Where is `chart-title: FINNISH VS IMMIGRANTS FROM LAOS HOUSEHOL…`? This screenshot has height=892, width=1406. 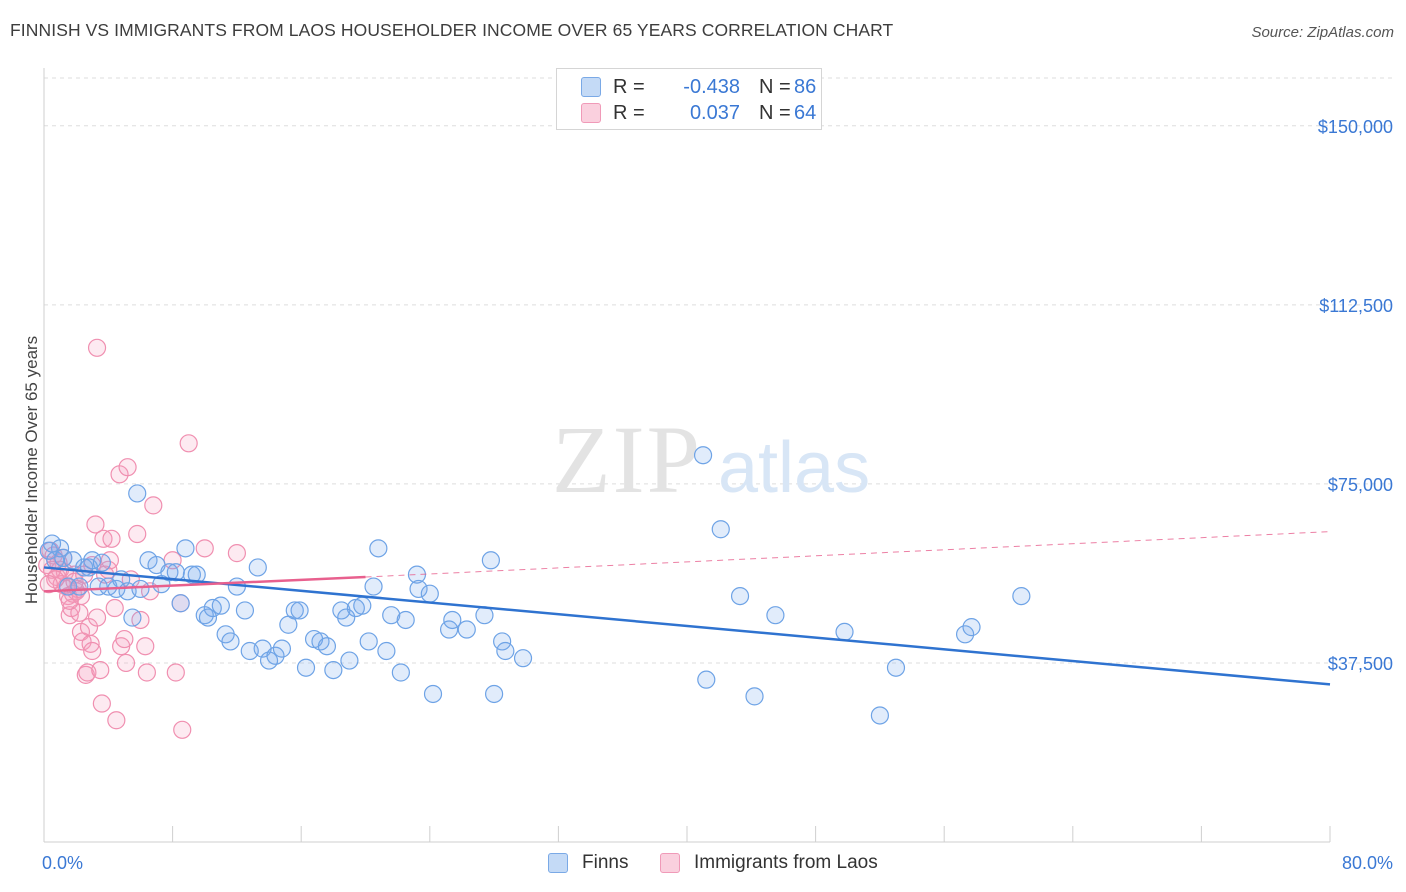 chart-title: FINNISH VS IMMIGRANTS FROM LAOS HOUSEHOL… is located at coordinates (452, 30).